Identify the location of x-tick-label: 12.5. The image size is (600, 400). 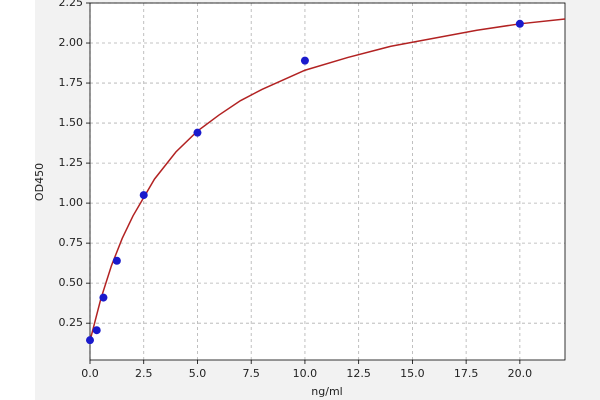
(358, 373).